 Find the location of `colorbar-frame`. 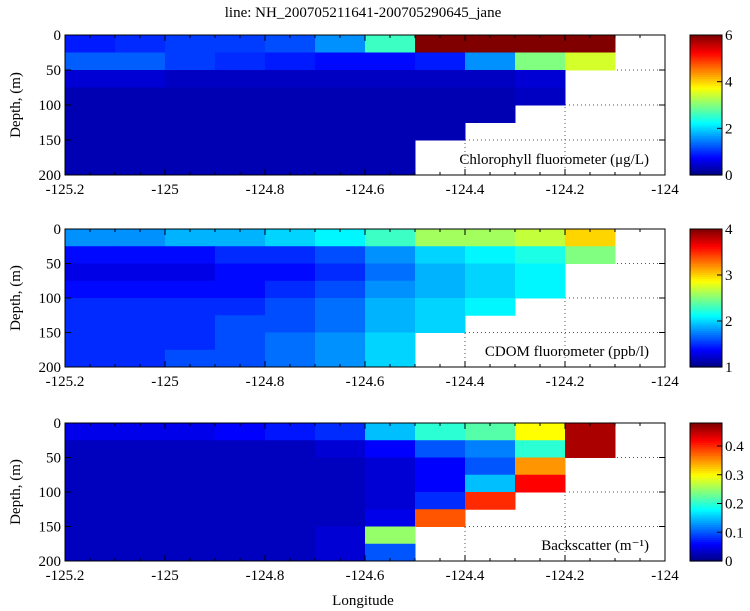

colorbar-frame is located at coordinates (706, 105).